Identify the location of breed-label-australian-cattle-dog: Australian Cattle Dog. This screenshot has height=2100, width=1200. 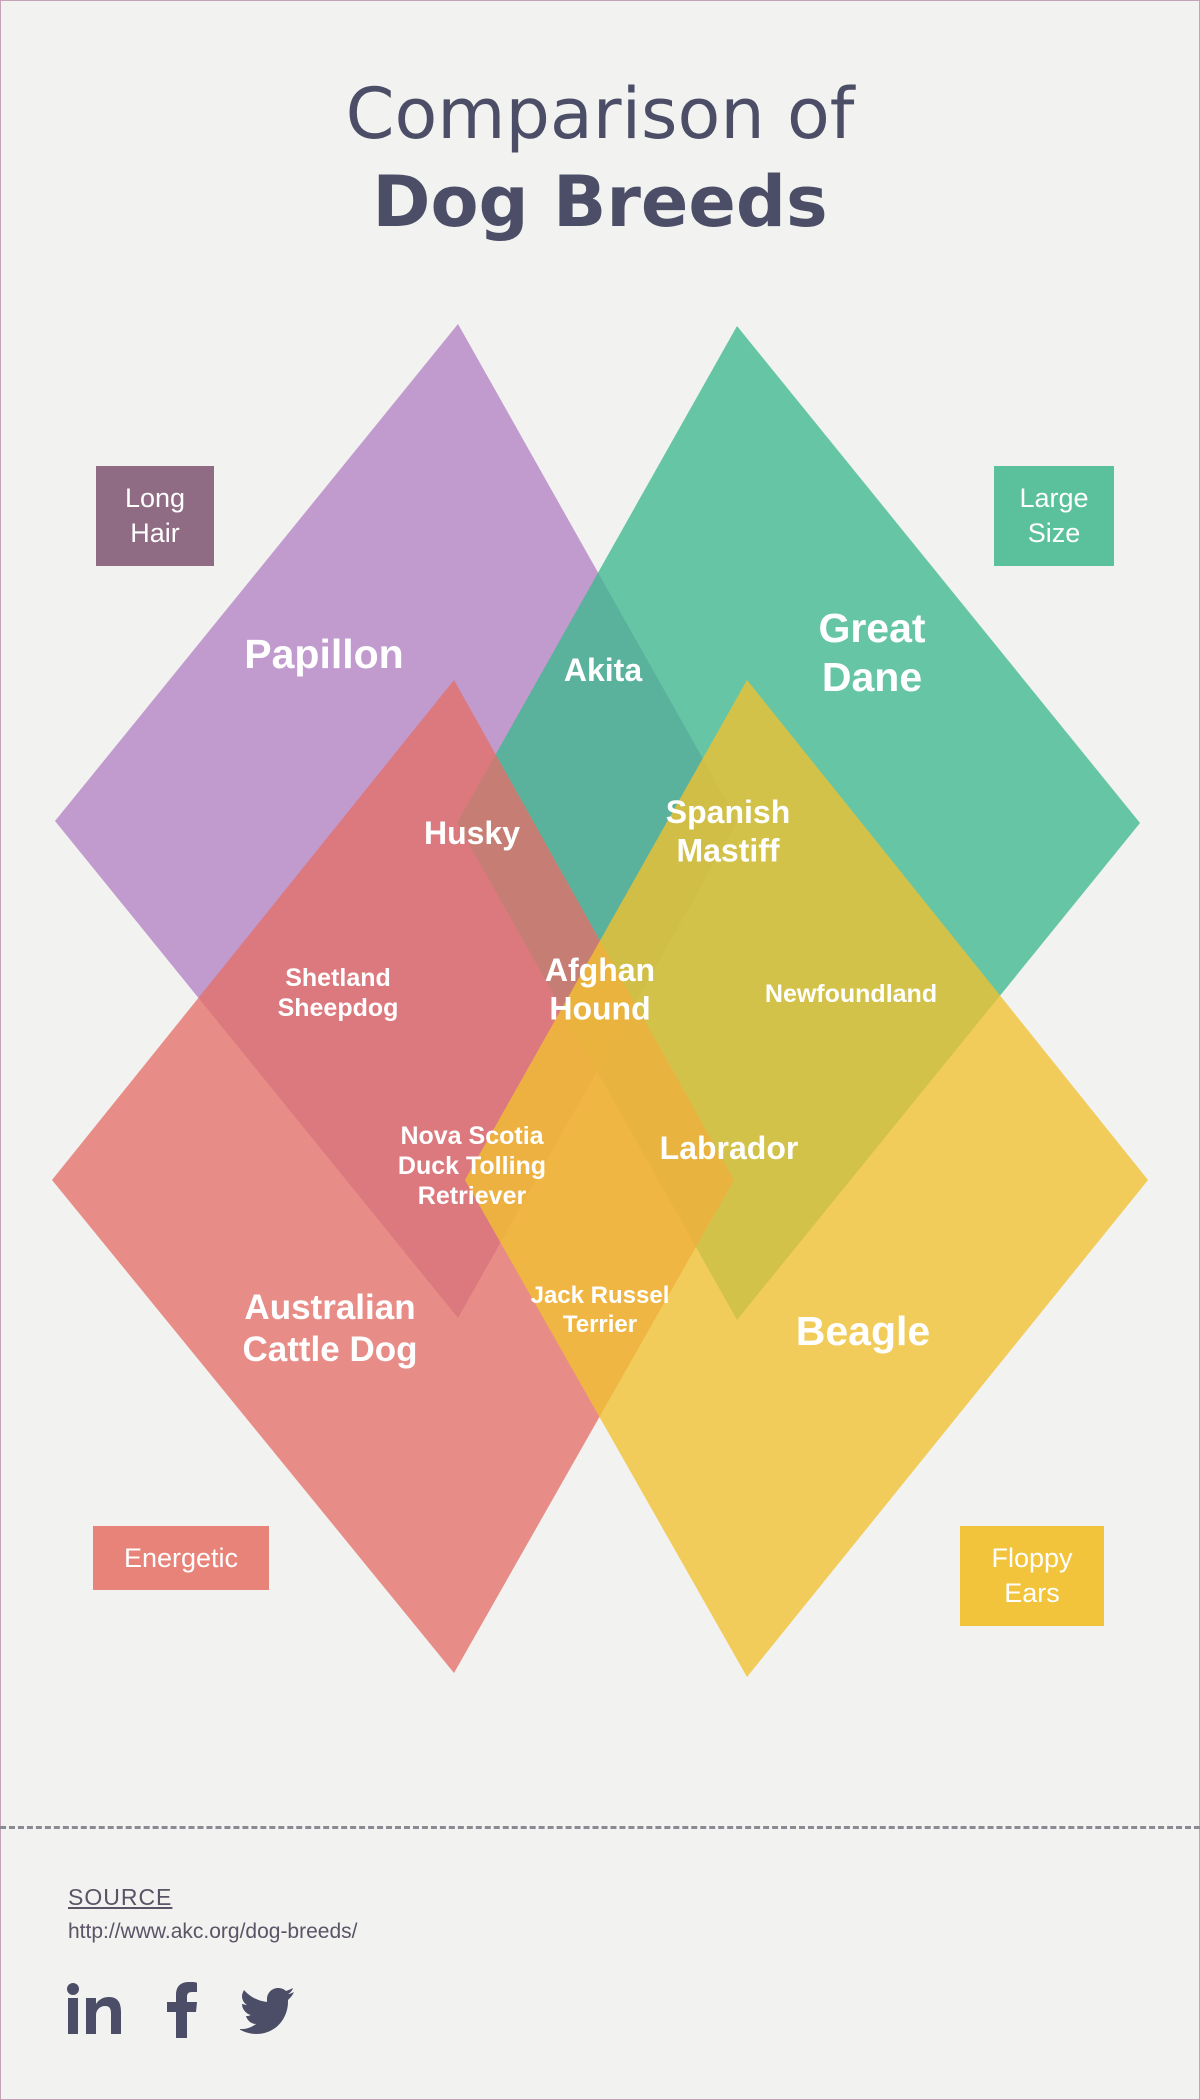
(330, 1328).